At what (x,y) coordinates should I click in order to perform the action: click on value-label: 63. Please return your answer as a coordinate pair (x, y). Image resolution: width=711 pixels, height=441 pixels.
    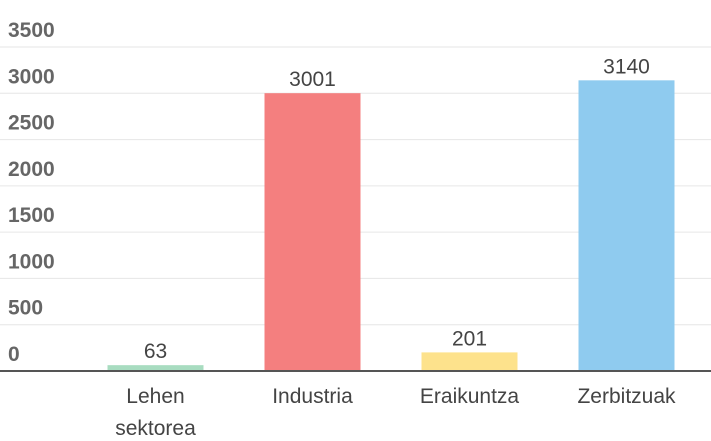
    Looking at the image, I should click on (155, 351).